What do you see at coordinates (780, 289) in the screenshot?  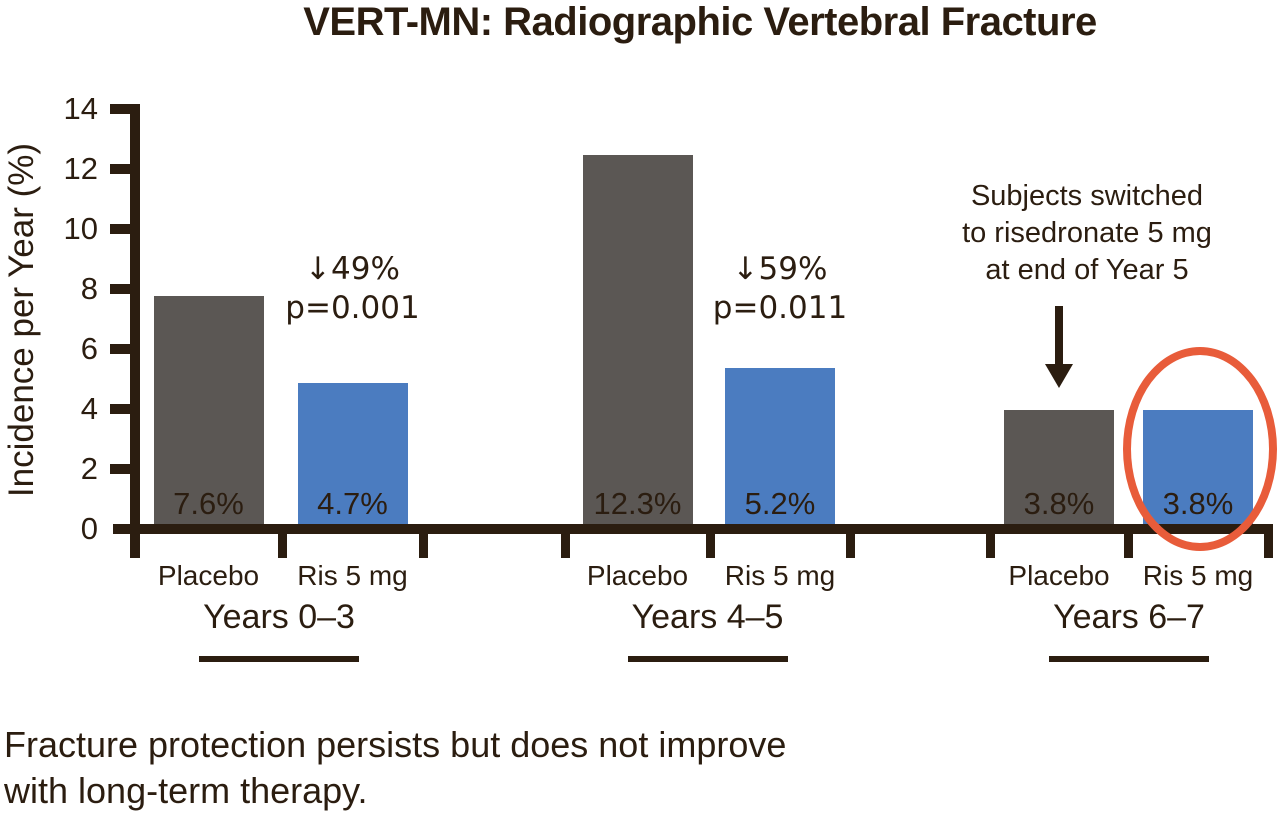 I see `annotation-reduction-group2: ↓59% p=0.011` at bounding box center [780, 289].